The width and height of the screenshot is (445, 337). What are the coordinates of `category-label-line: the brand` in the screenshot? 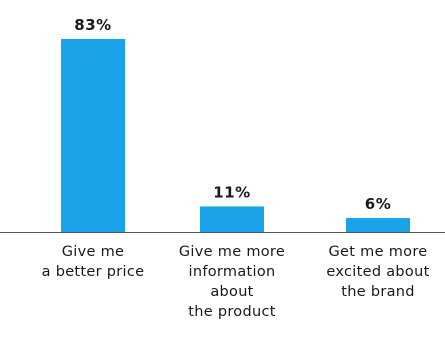 It's located at (378, 292).